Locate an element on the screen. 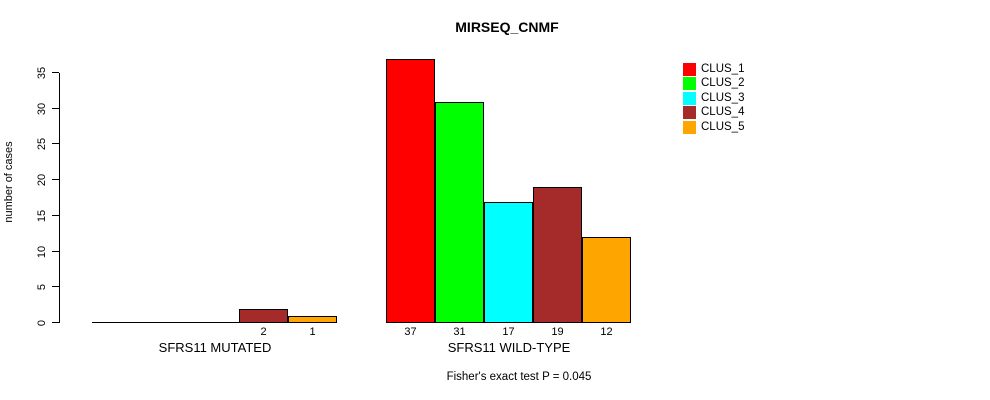 Image resolution: width=990 pixels, height=400 pixels. y-axis-tick-label: 35 is located at coordinates (42, 73).